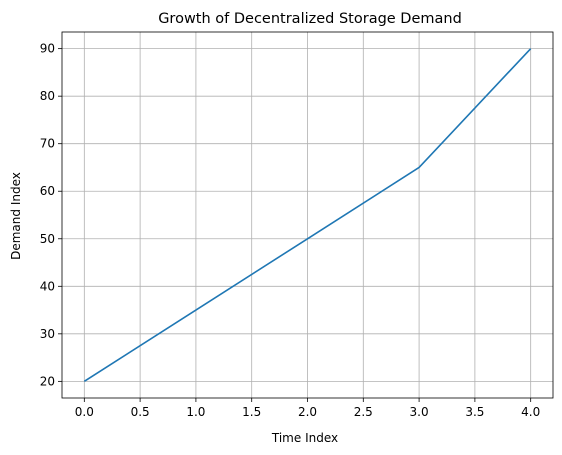 This screenshot has width=562, height=455. I want to click on x-tick-label: 0.0, so click(84, 412).